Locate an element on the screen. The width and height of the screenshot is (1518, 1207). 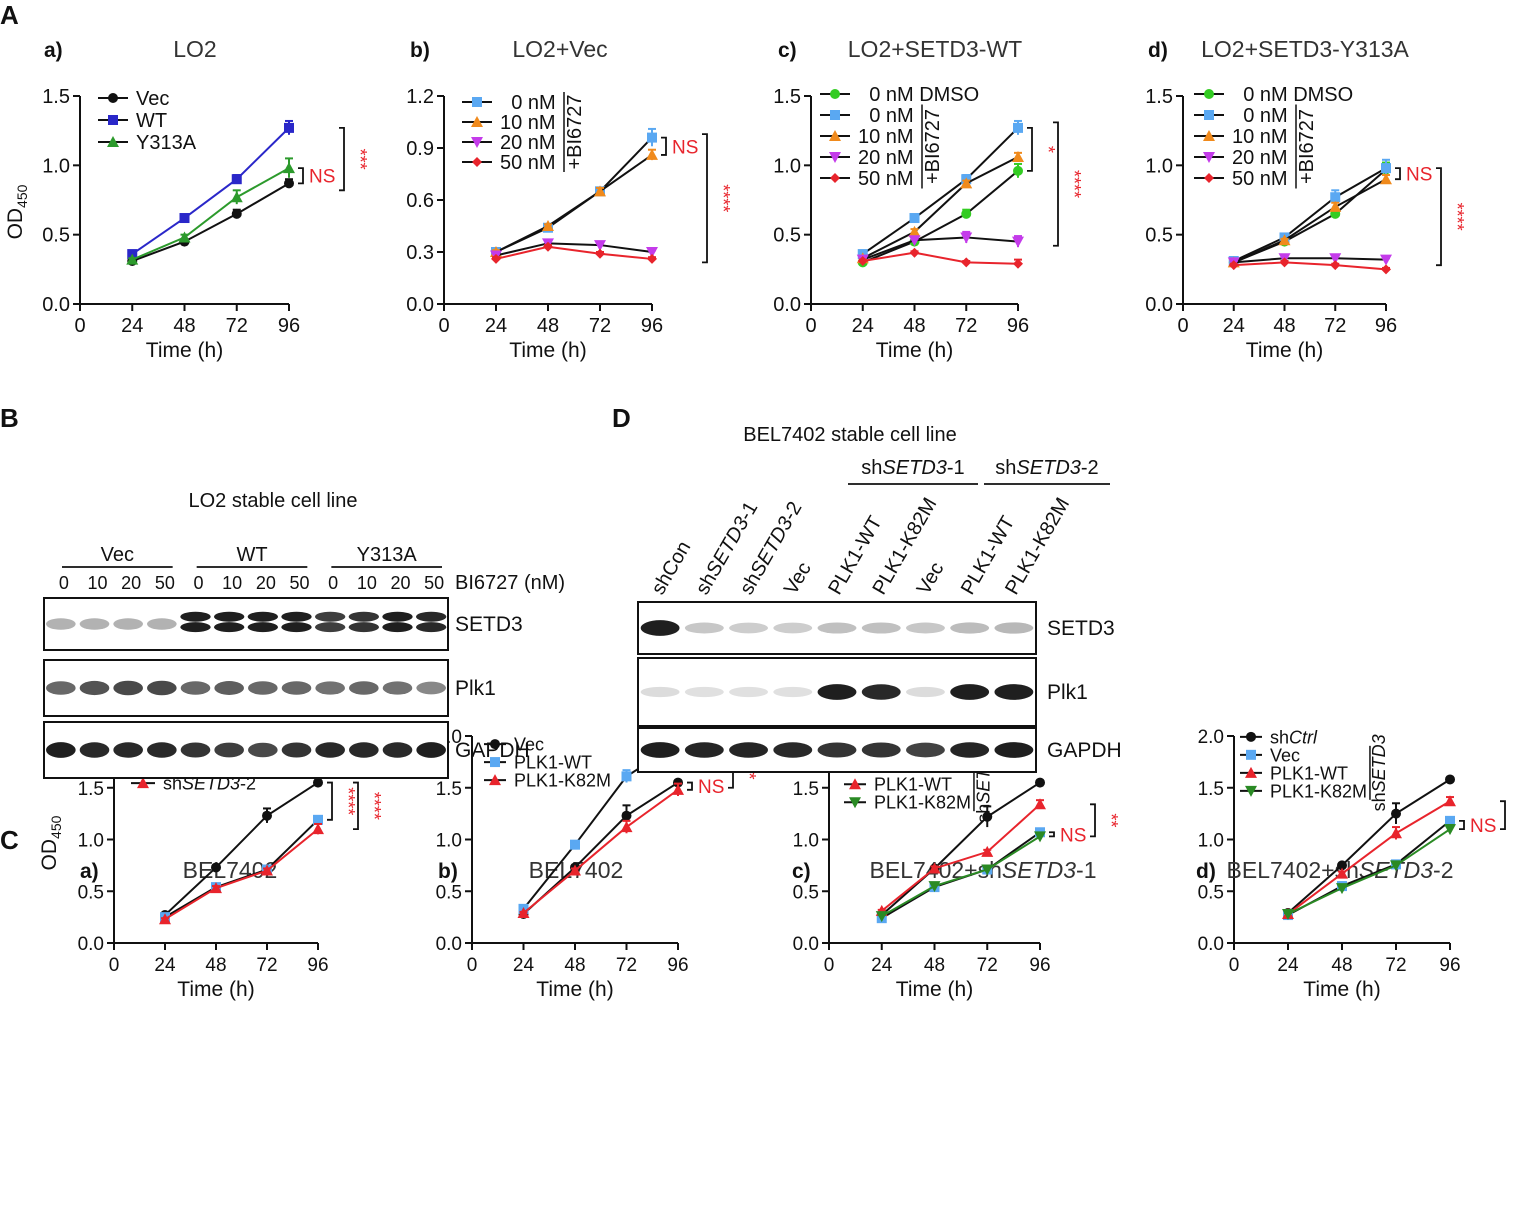
chart-title-part: SETD3 is located at coordinates (1039, 870).